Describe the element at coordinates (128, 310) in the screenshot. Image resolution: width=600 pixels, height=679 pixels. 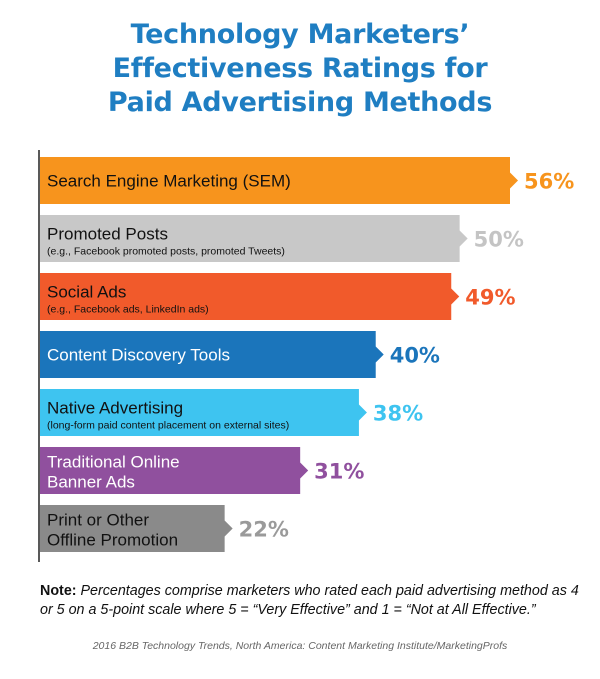
I see `bar-sublabel: (e.g., Facebook ads, LinkedIn ads)` at that location.